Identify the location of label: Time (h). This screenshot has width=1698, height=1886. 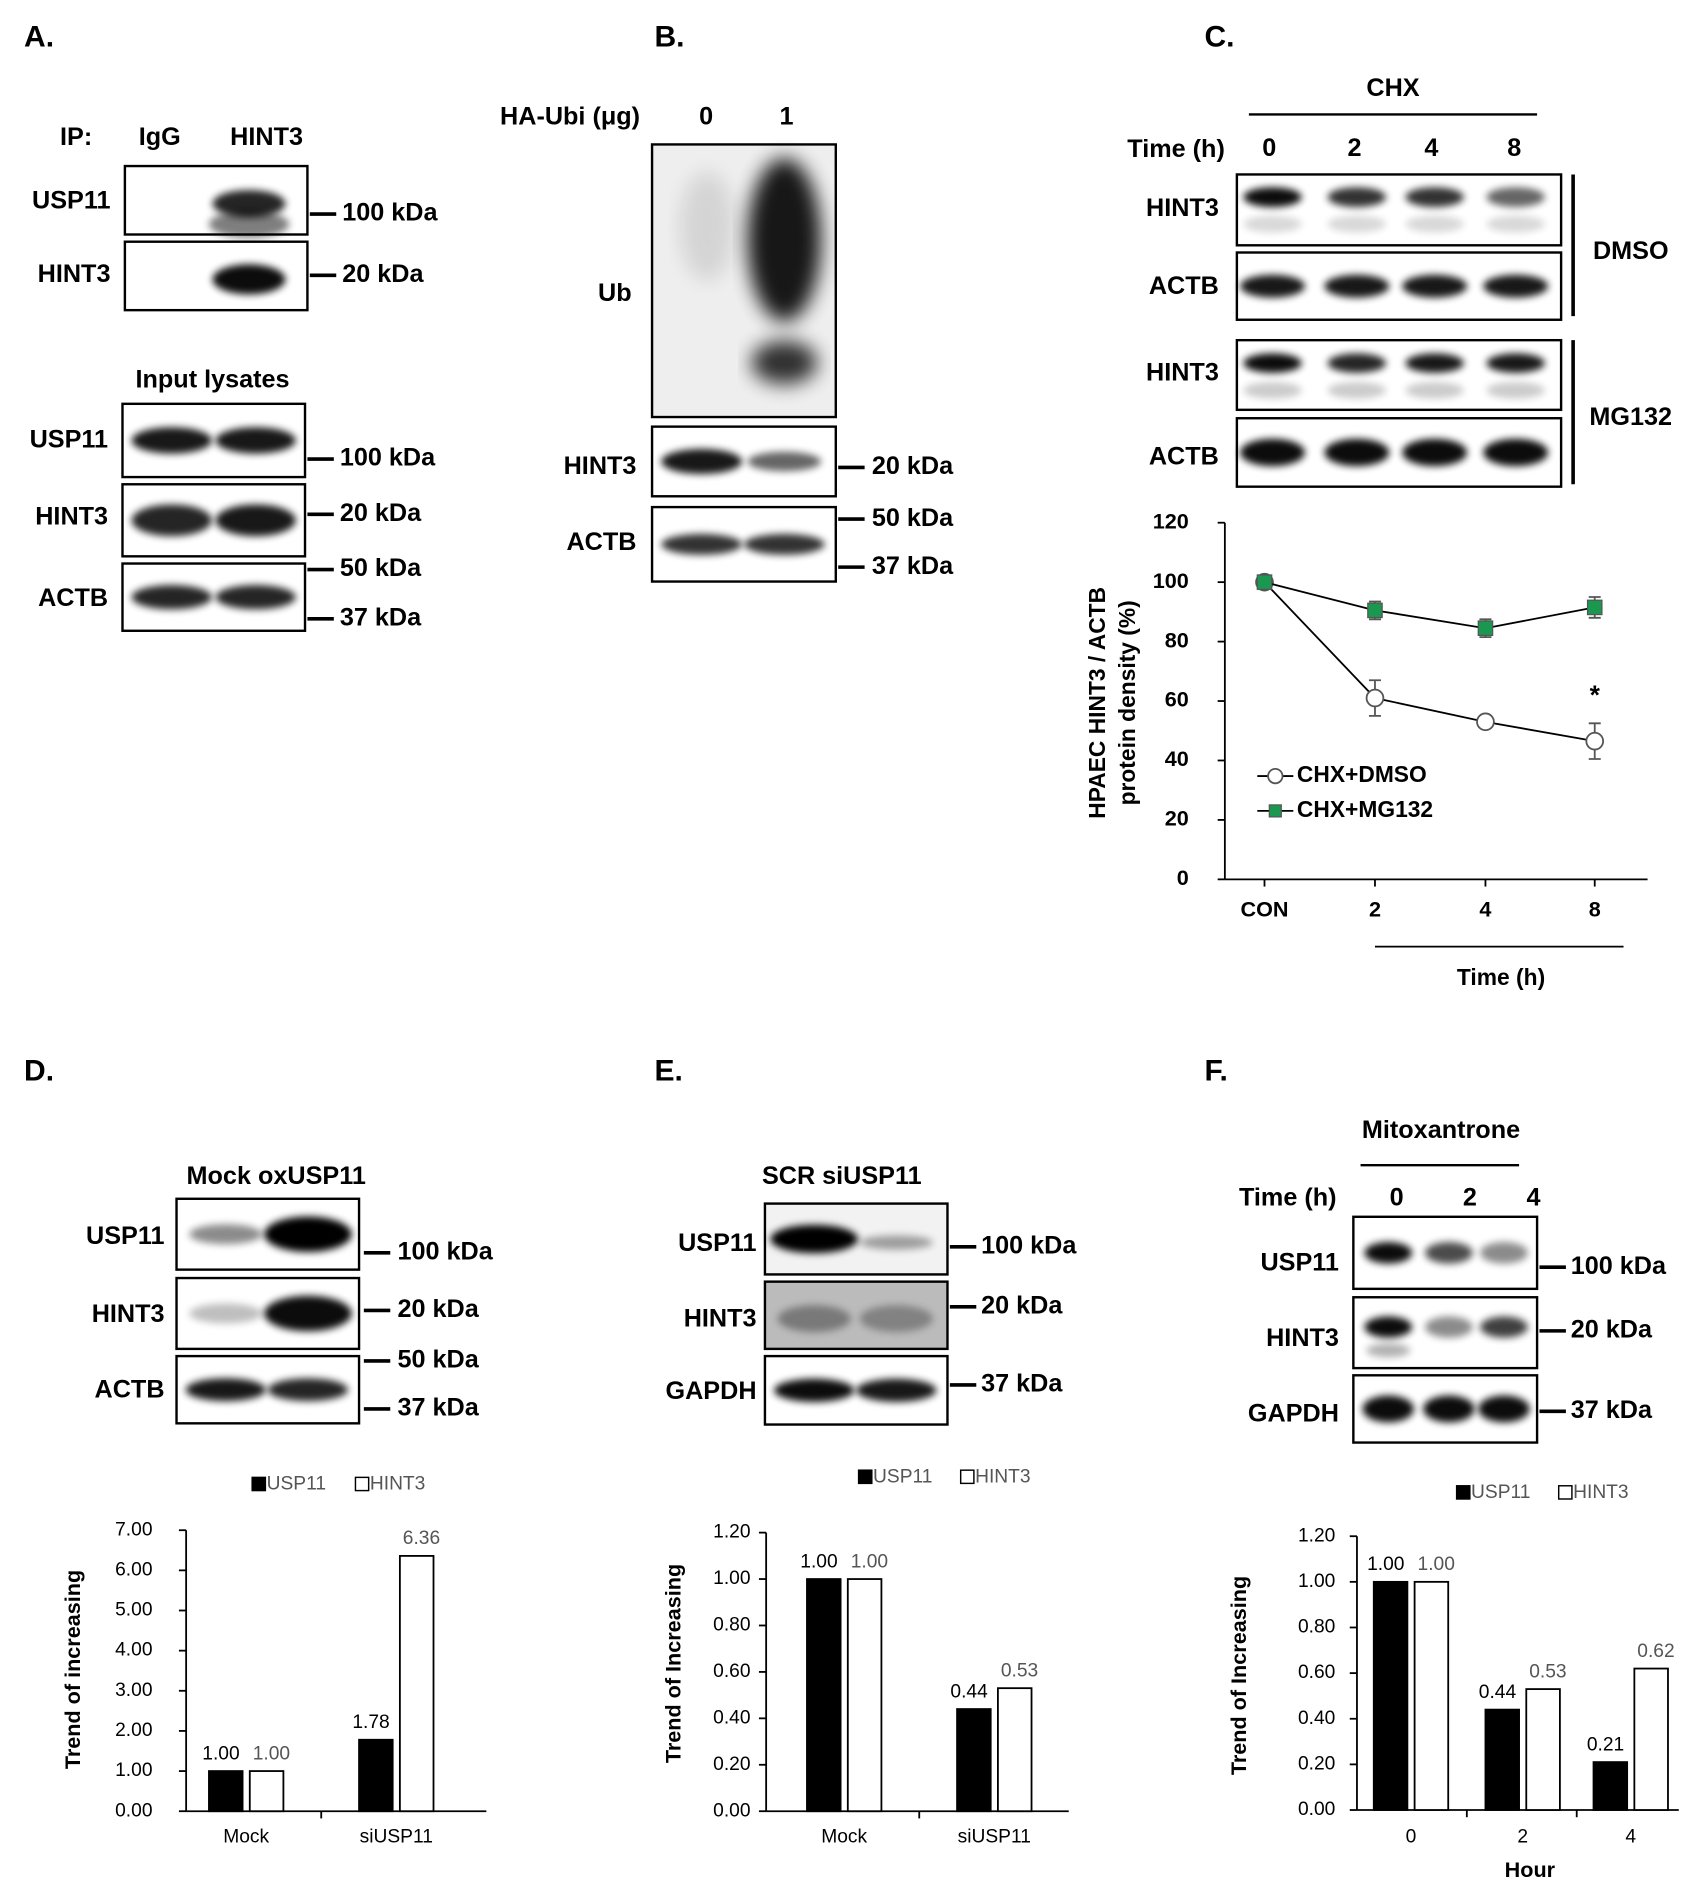
(1288, 1197).